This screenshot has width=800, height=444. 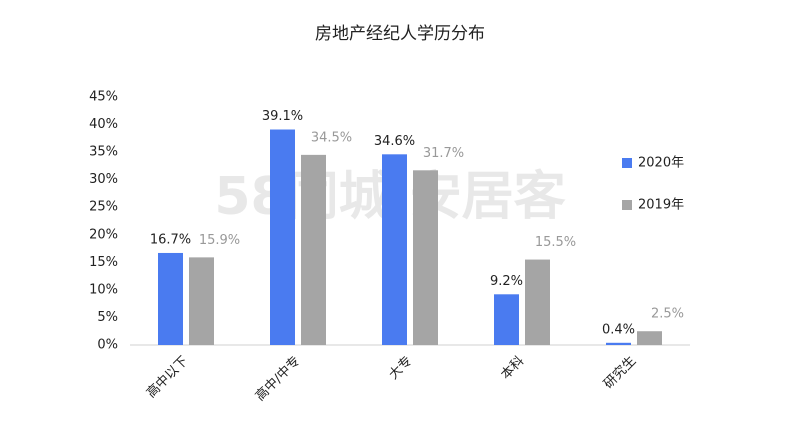 What do you see at coordinates (103, 262) in the screenshot?
I see `y-tick-label: 15%` at bounding box center [103, 262].